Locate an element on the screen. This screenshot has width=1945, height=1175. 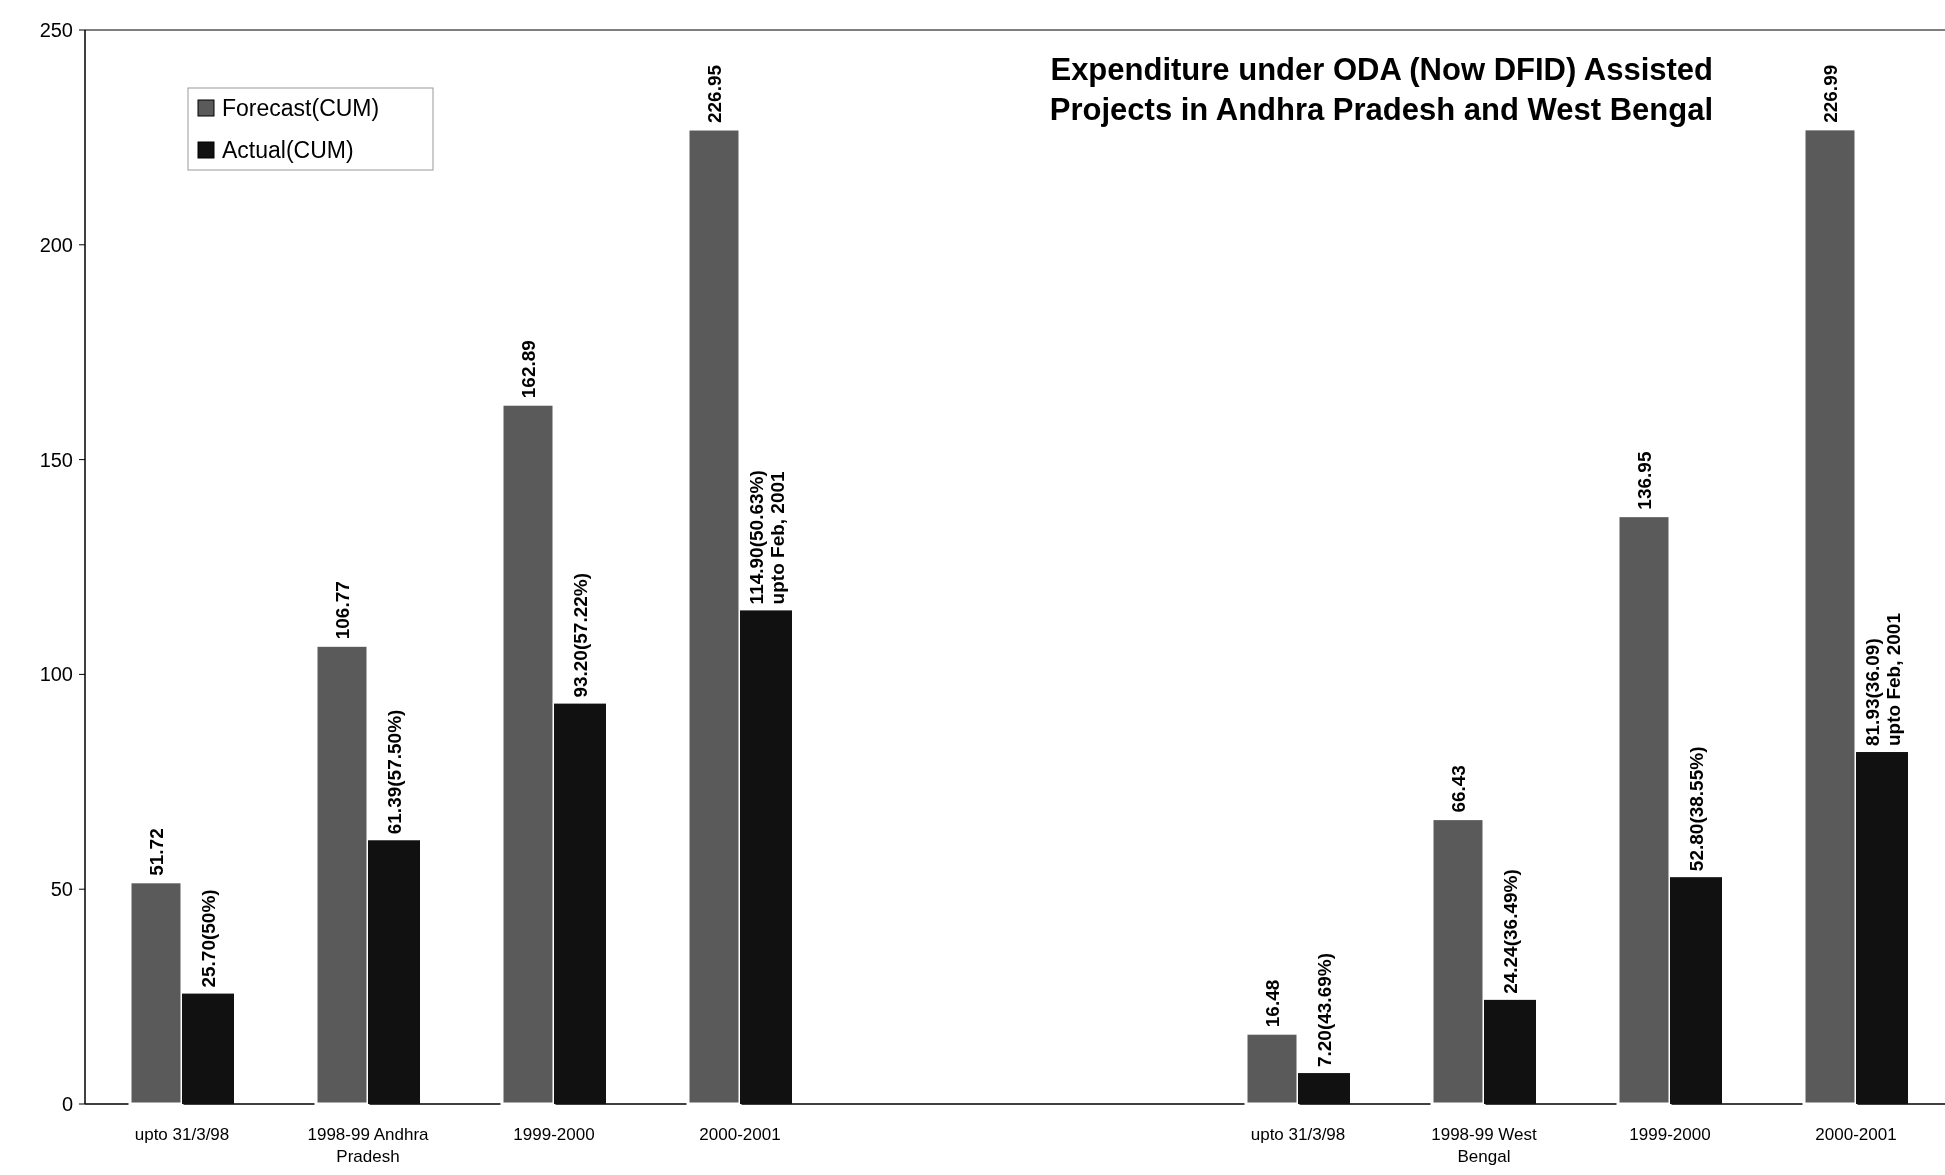
data-label: 7.20(43.69%) is located at coordinates (1324, 1010).